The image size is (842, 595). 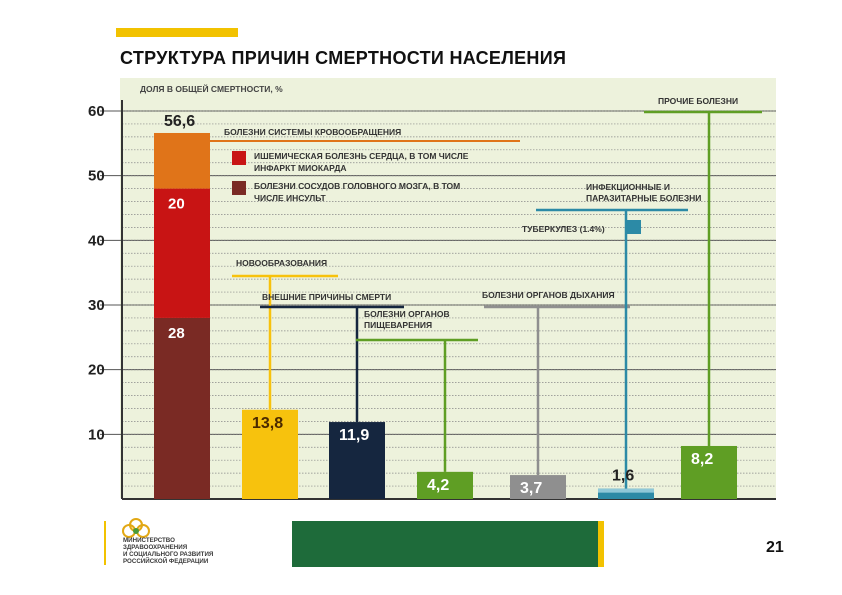 I want to click on bar-segment-other-circulatory, so click(x=182, y=160).